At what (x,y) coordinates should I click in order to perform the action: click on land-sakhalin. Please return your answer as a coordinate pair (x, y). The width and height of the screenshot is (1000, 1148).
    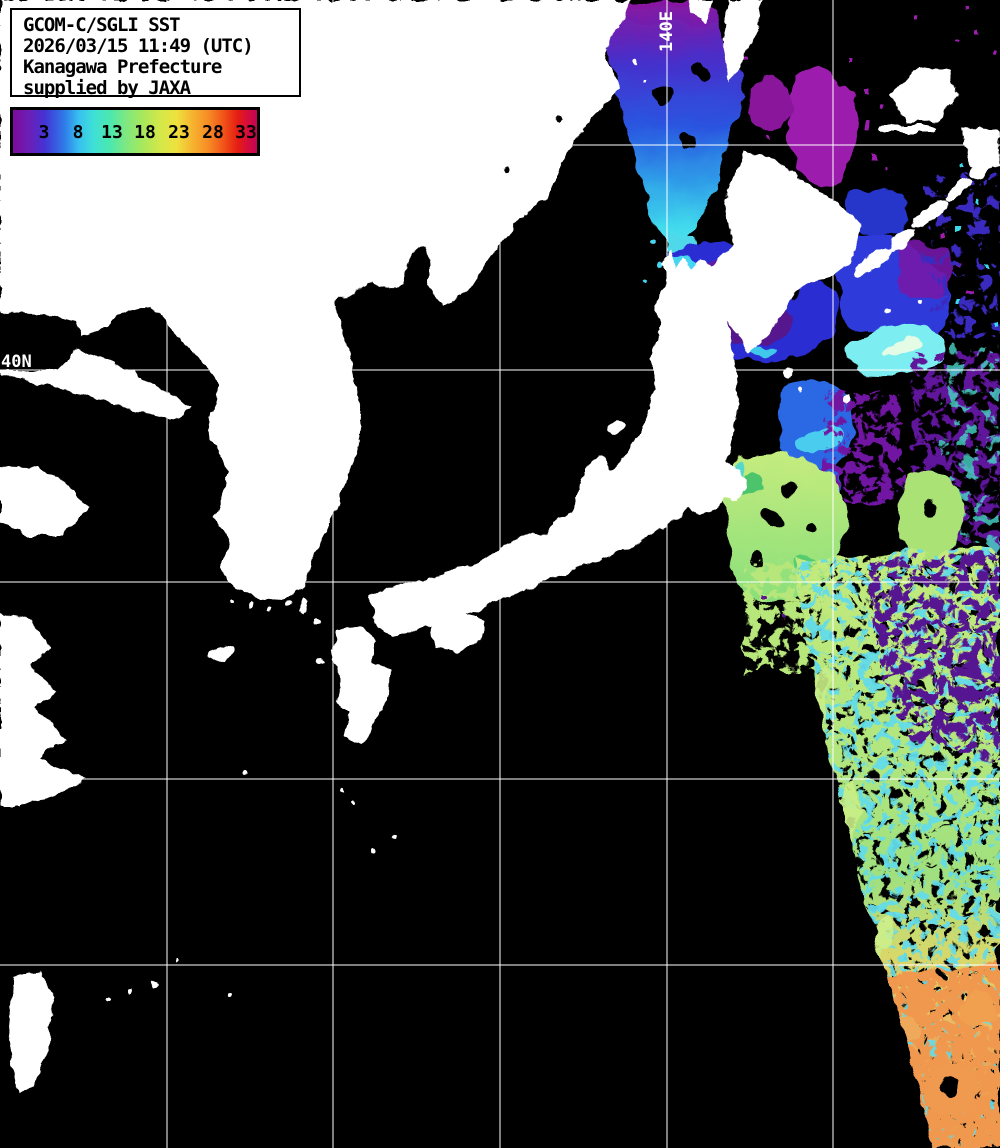
    Looking at the image, I should click on (742, 42).